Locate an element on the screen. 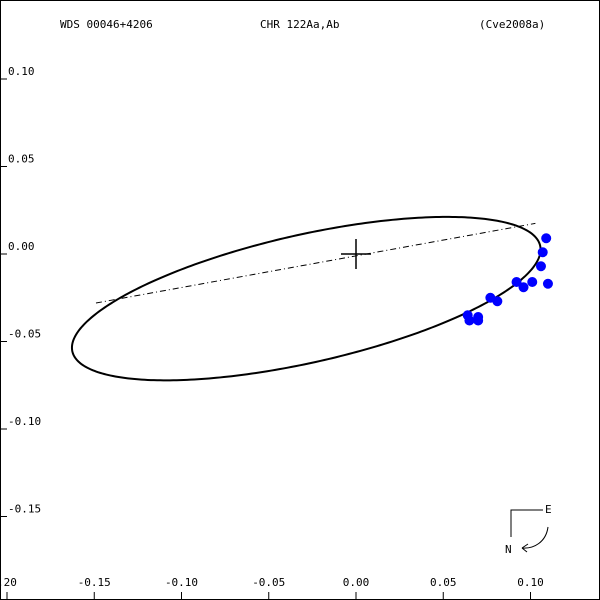  x-axis-ticks: .20 -0.15 -0.10 -0.05 0.00 0.05 0.10 is located at coordinates (272, 587).